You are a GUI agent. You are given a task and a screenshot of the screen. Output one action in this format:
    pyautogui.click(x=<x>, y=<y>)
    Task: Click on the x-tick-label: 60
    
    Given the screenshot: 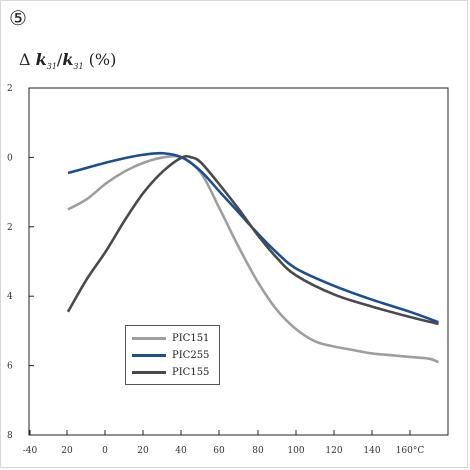 What is the action you would take?
    pyautogui.click(x=219, y=451)
    